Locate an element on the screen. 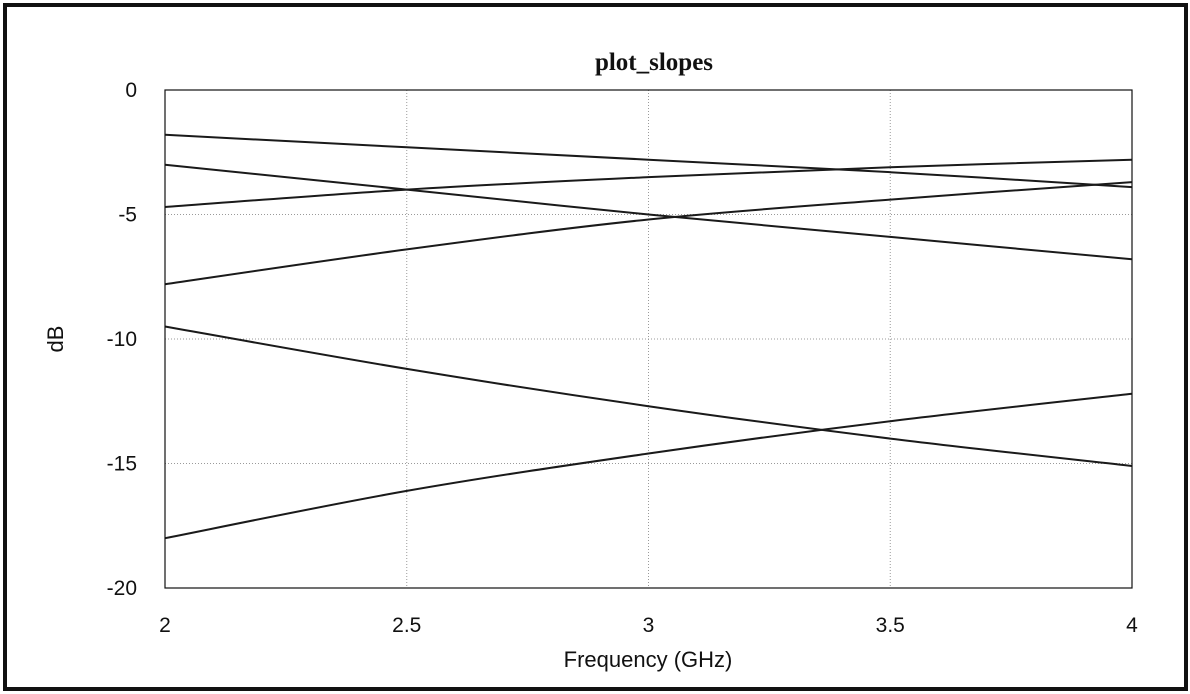  y-axis-label: dB is located at coordinates (55, 339).